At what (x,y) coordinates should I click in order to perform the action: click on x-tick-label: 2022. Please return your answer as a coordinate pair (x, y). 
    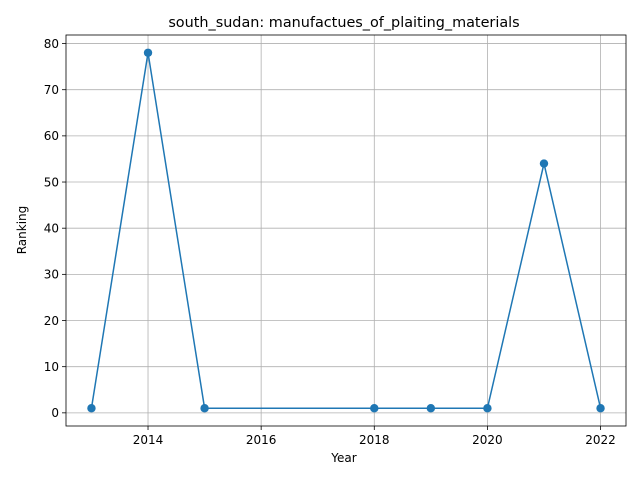
    Looking at the image, I should click on (600, 440).